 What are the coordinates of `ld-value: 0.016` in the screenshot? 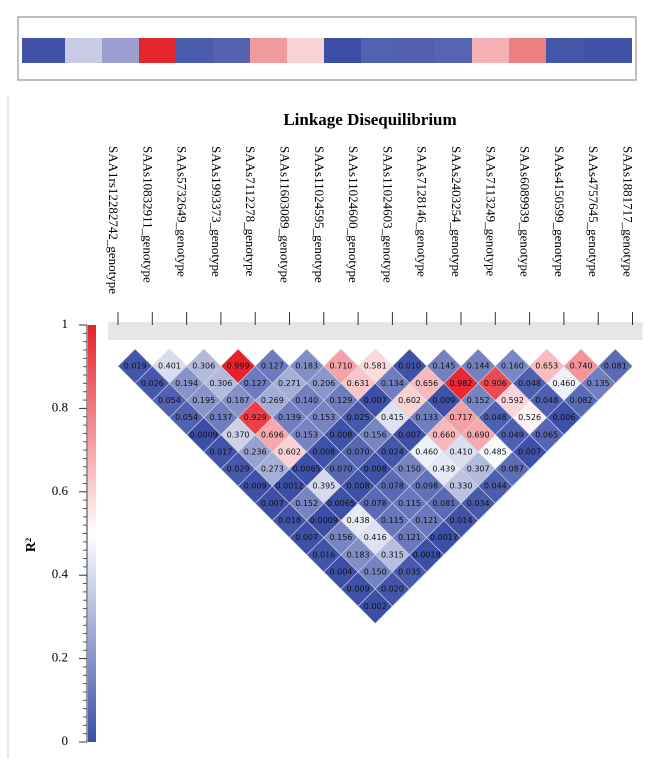 It's located at (323, 554).